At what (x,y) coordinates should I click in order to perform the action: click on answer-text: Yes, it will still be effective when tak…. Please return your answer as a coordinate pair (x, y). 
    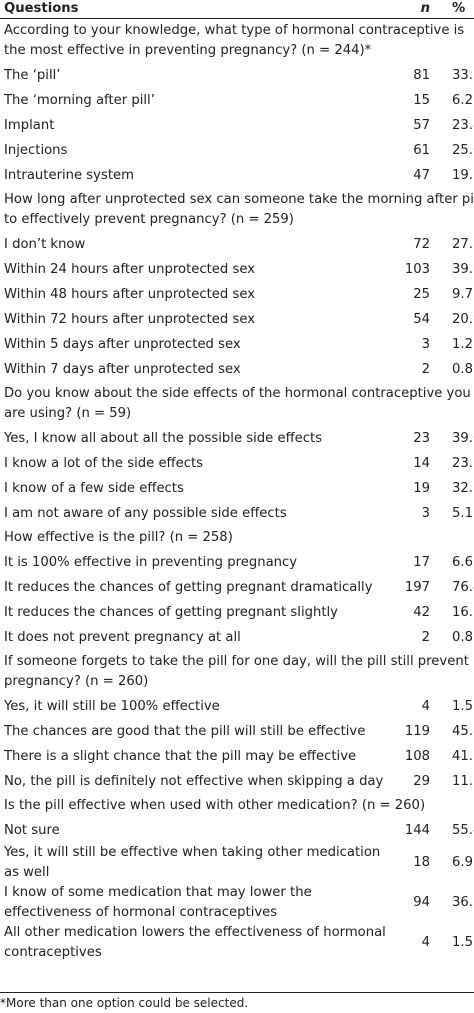
    Looking at the image, I should click on (192, 862).